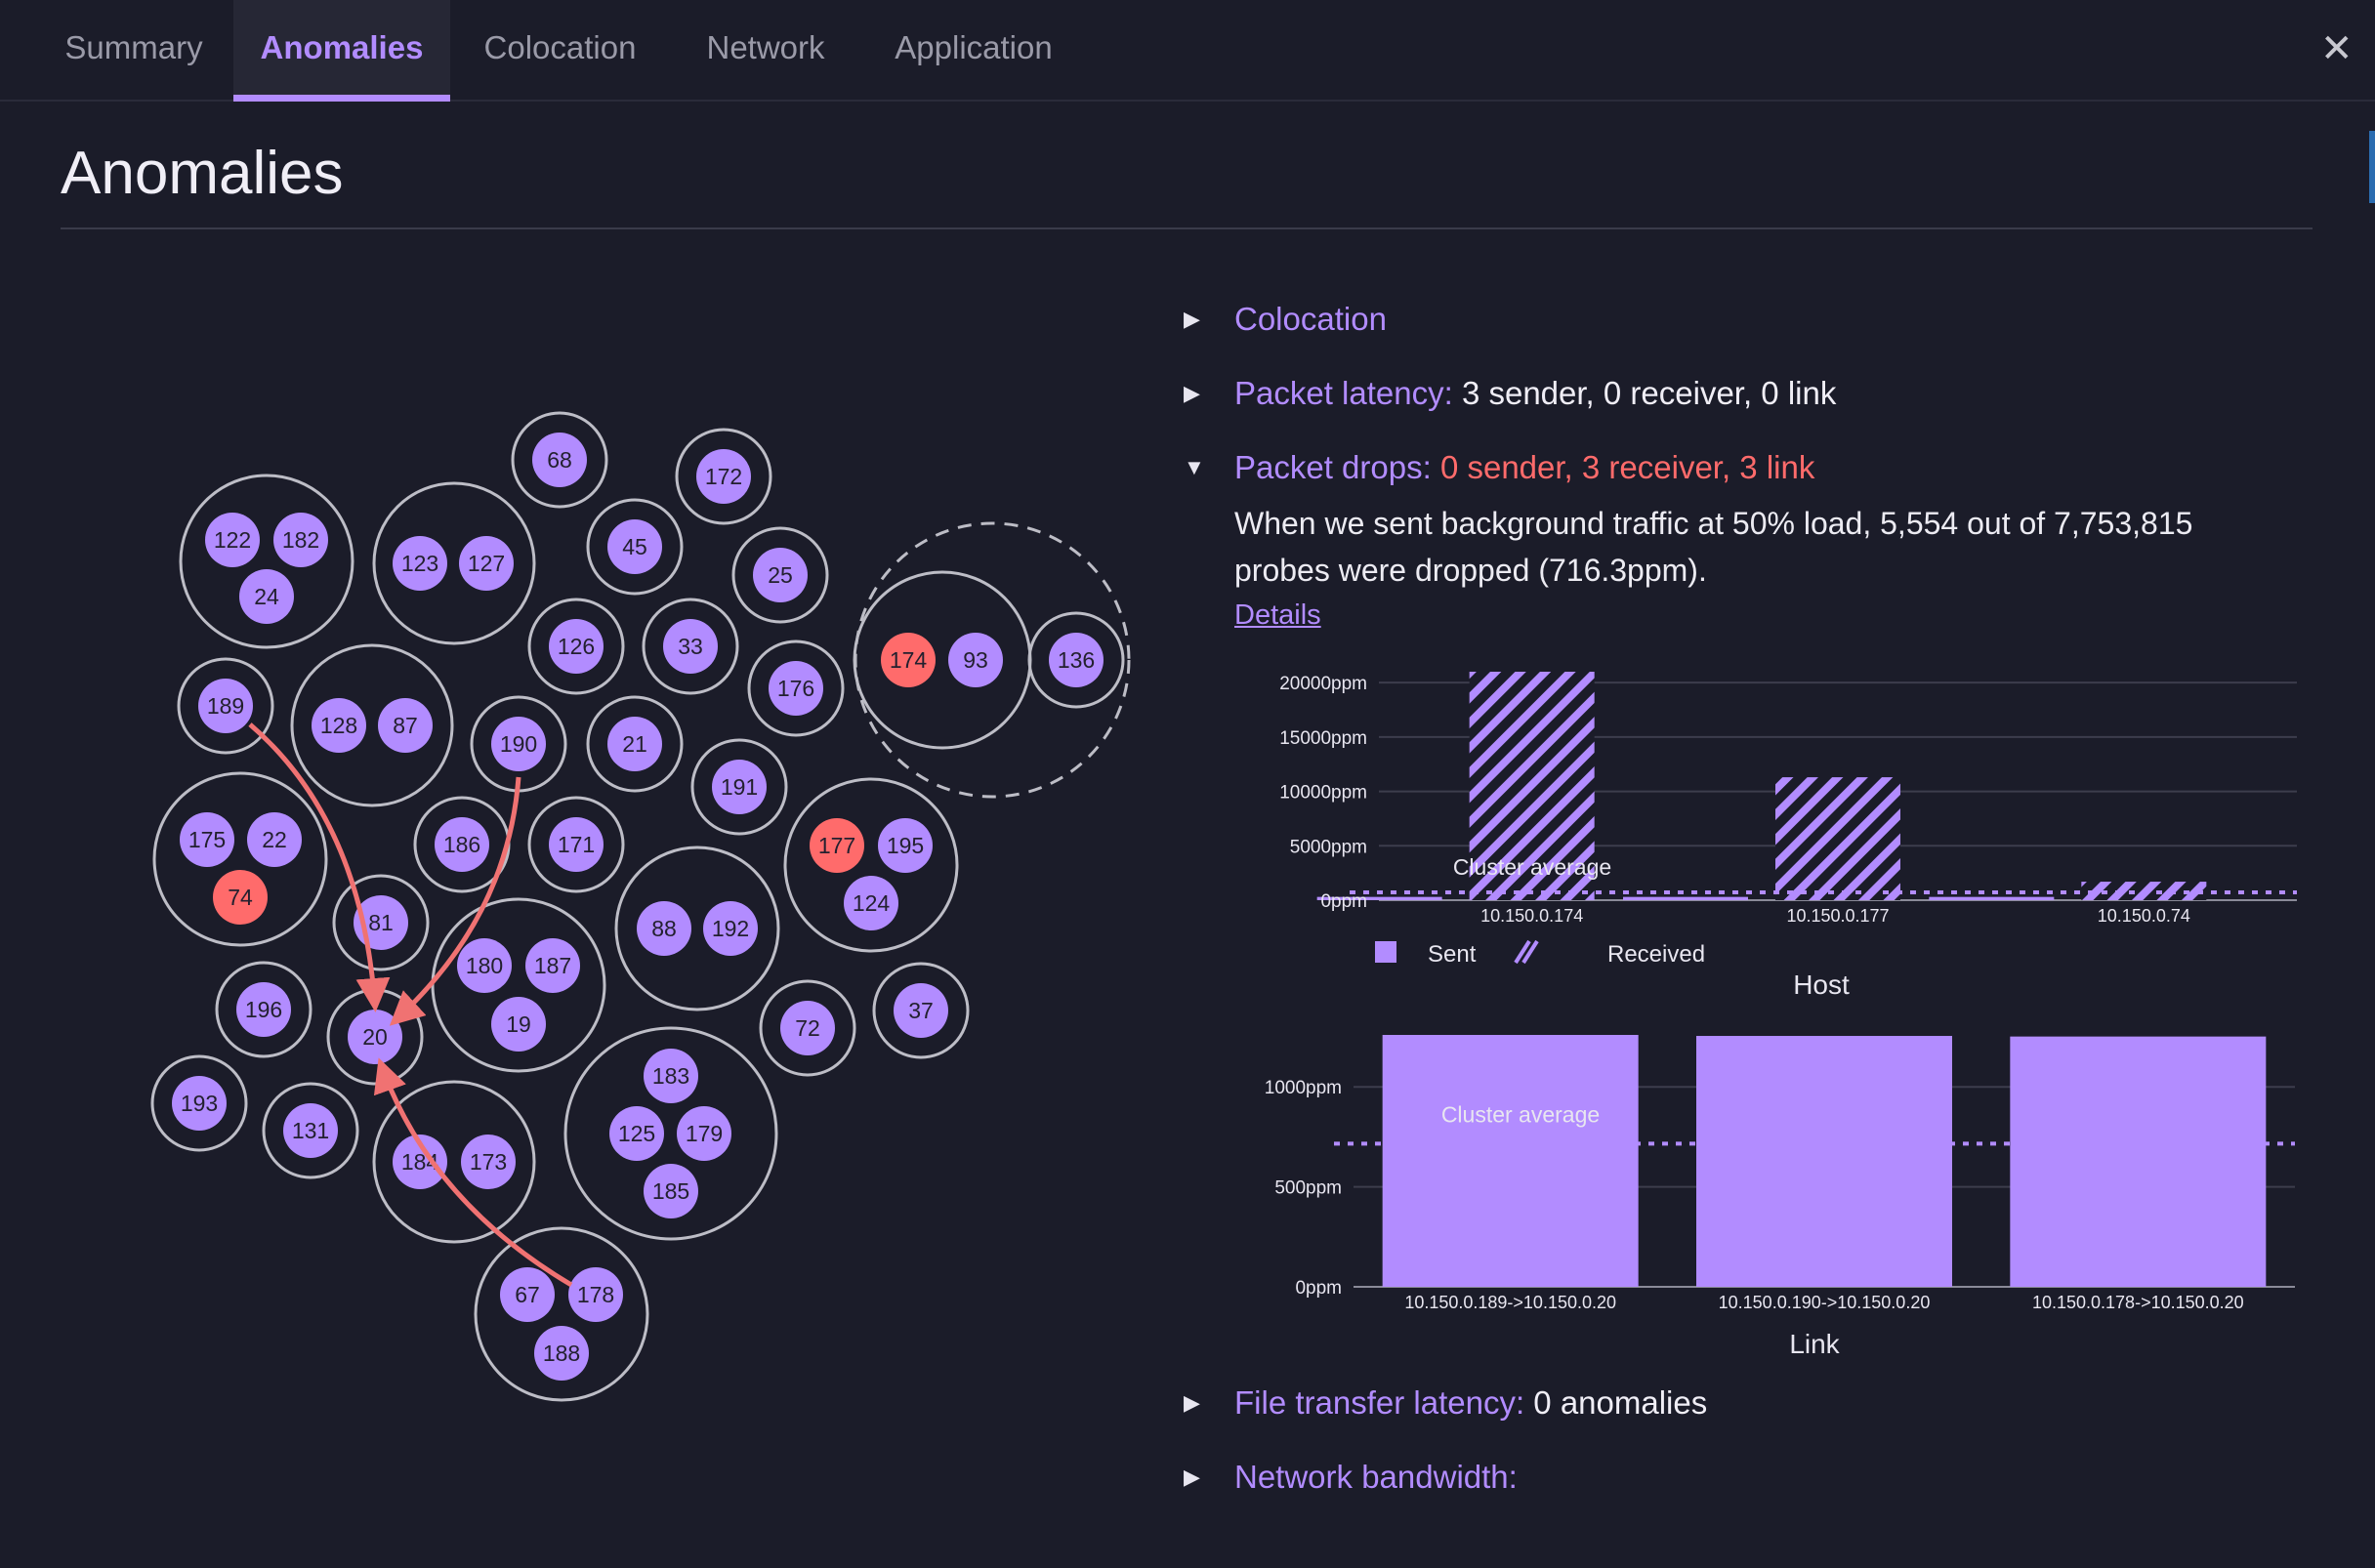 This screenshot has height=1568, width=2375. I want to click on host-node-171: 171, so click(576, 845).